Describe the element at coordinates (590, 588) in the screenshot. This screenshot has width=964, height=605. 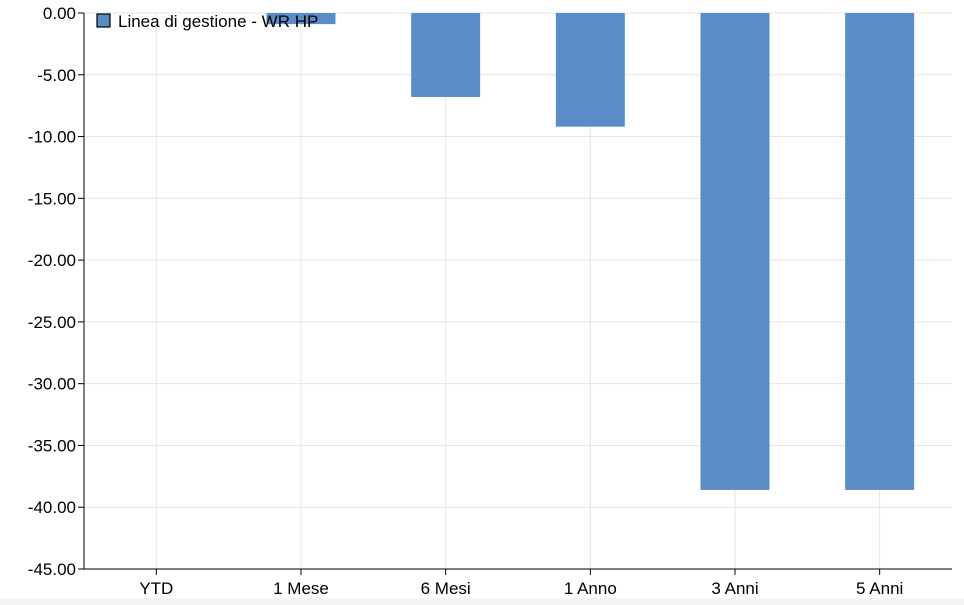
I see `x-tick-label: 1 Anno` at that location.